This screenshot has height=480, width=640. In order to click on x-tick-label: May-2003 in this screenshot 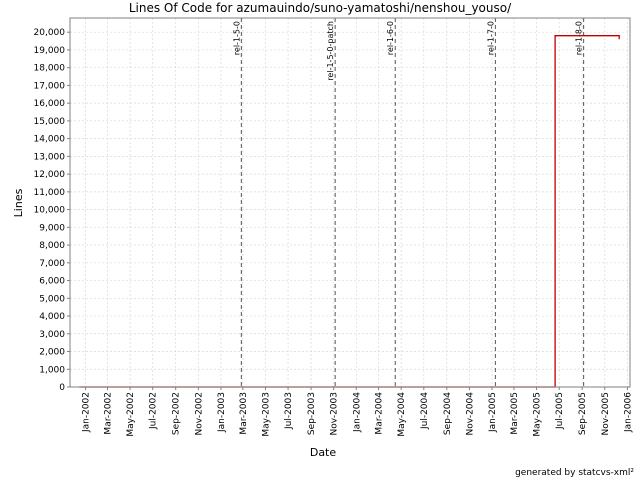, I will do `click(266, 414)`.